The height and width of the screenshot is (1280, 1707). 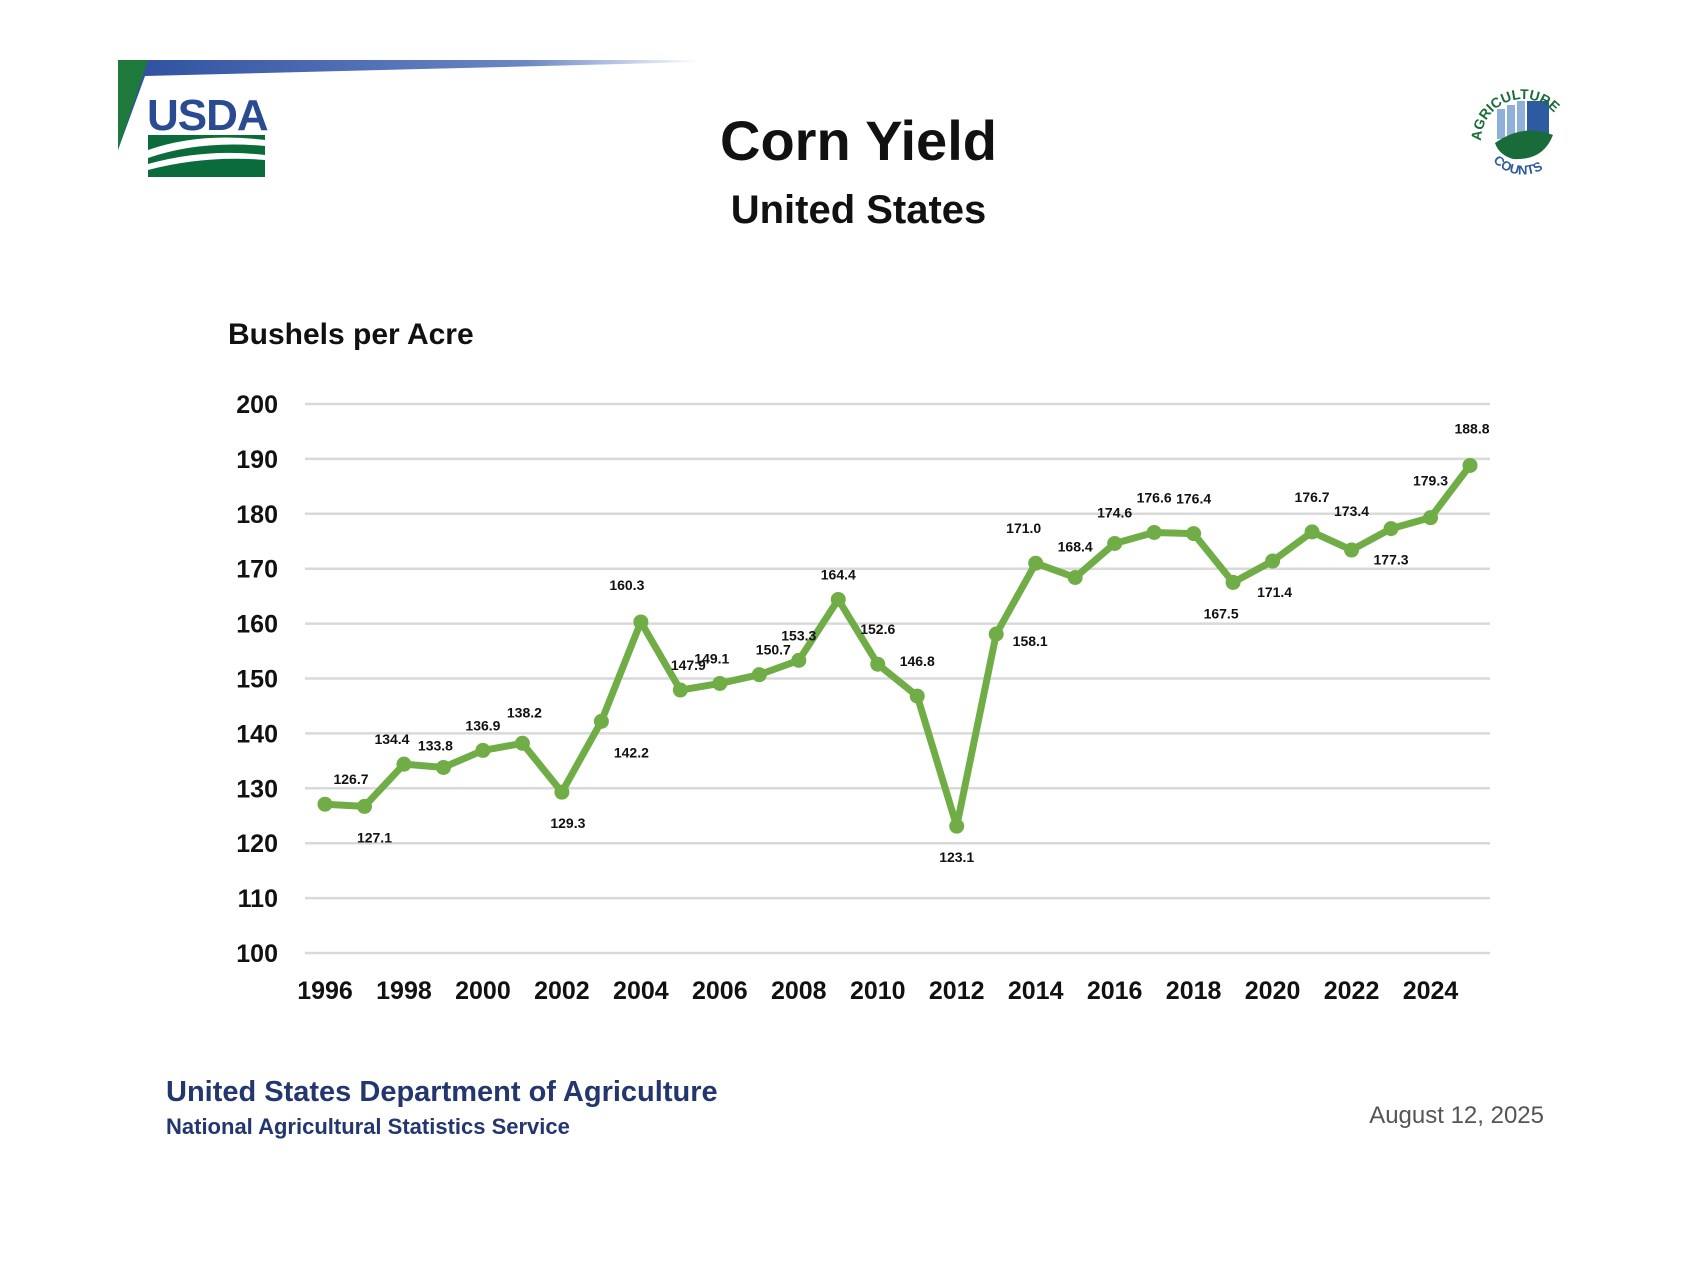 I want to click on y-tick-label: 170, so click(x=257, y=570).